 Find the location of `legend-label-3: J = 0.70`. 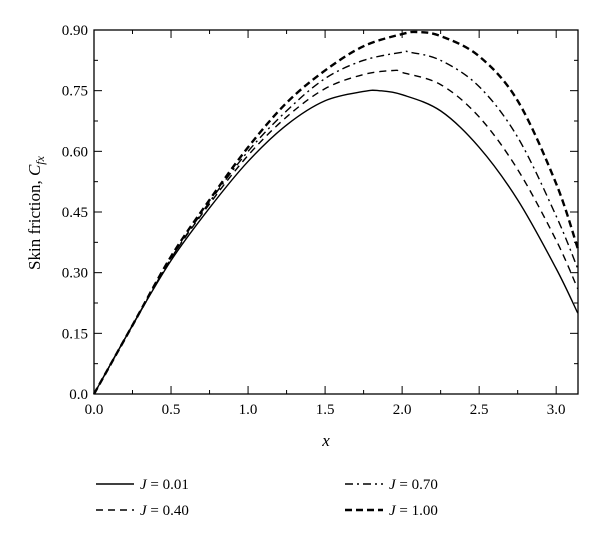

legend-label-3: J = 0.70 is located at coordinates (413, 485).